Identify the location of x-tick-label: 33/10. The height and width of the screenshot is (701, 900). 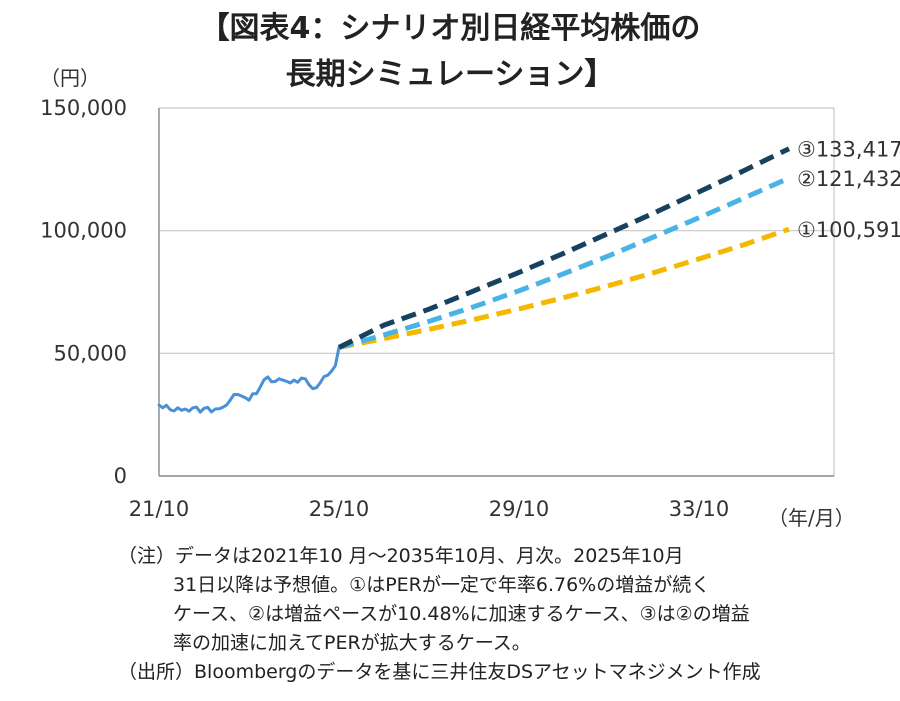
(699, 509).